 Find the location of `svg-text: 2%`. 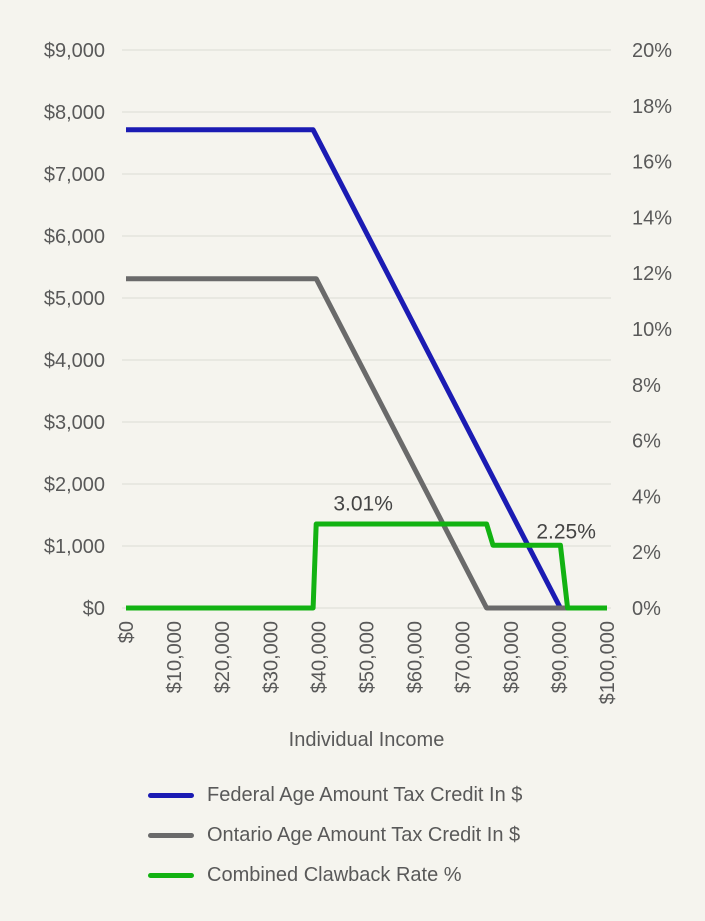

svg-text: 2% is located at coordinates (646, 553).